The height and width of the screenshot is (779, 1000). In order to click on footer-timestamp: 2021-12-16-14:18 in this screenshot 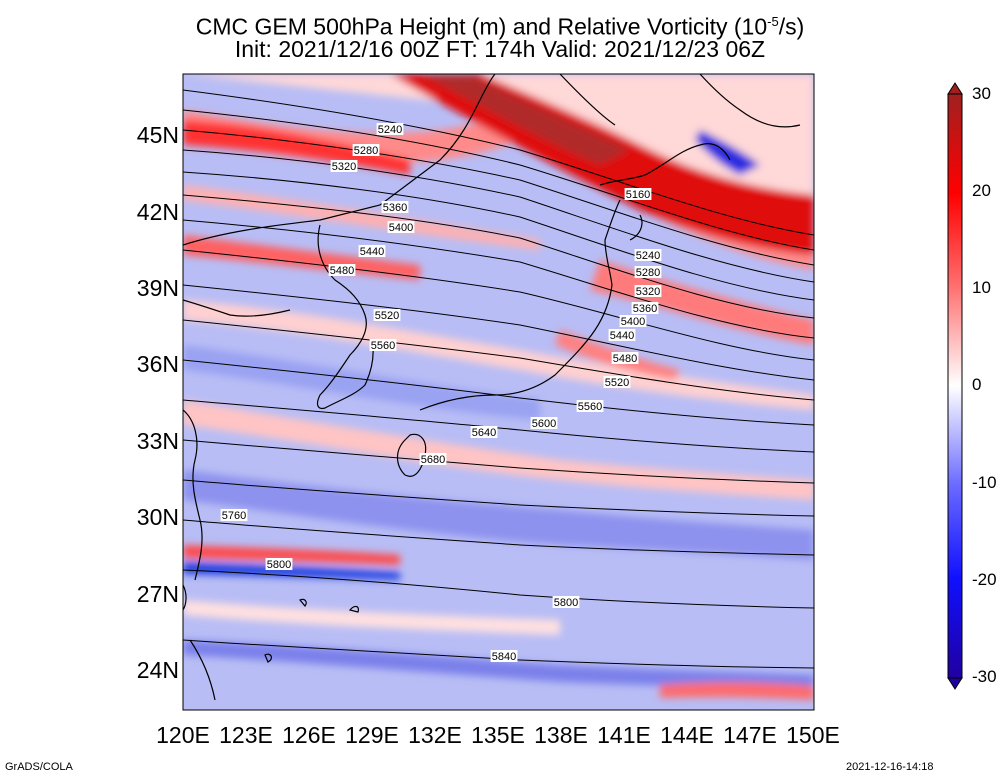, I will do `click(890, 767)`.